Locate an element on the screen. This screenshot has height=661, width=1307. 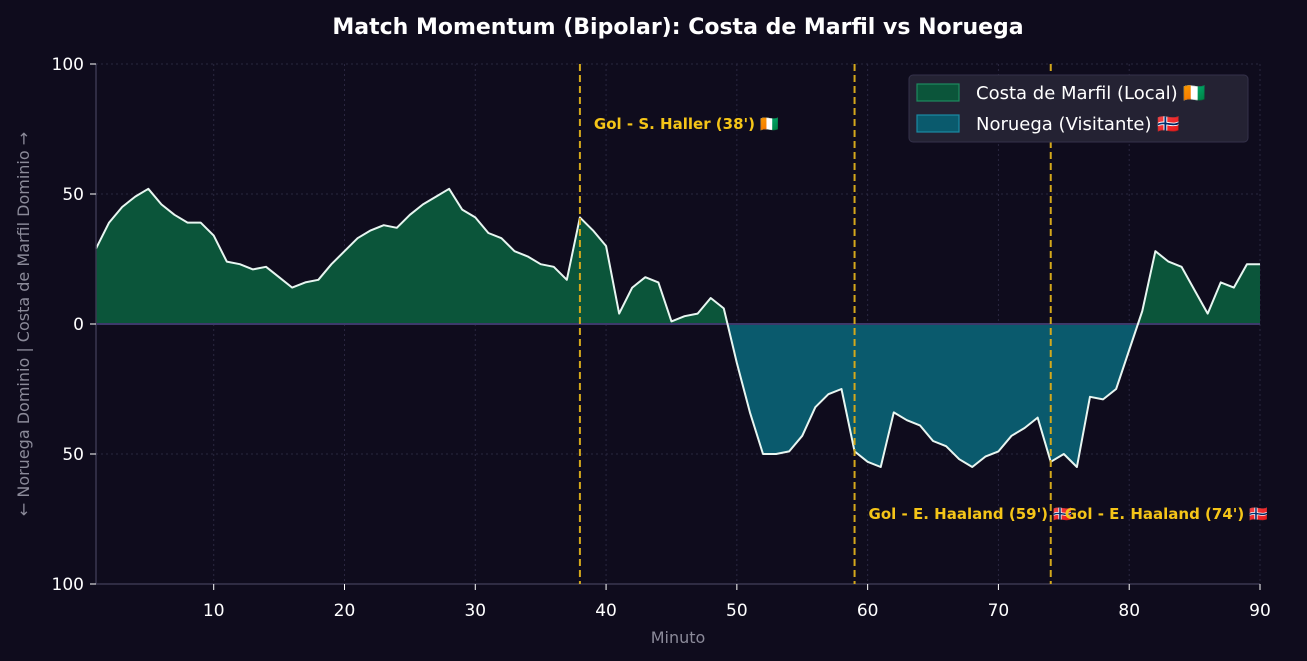
x-tick-label: 80 is located at coordinates (1129, 611).